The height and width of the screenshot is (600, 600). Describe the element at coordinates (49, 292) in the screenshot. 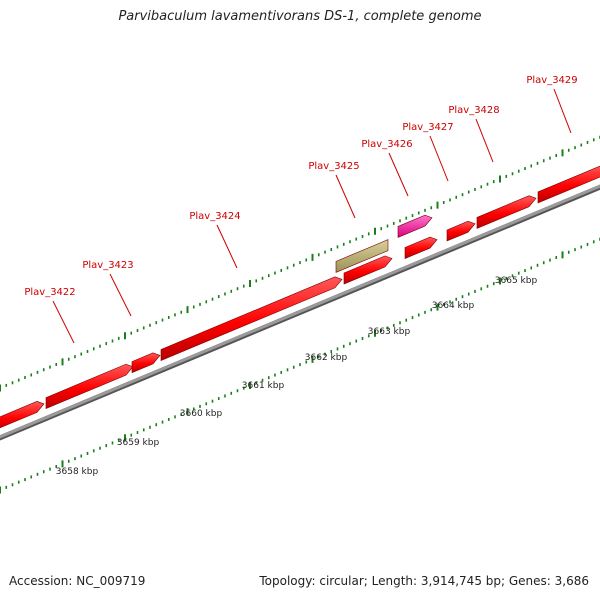

I see `gene-label: Plav_3422` at that location.